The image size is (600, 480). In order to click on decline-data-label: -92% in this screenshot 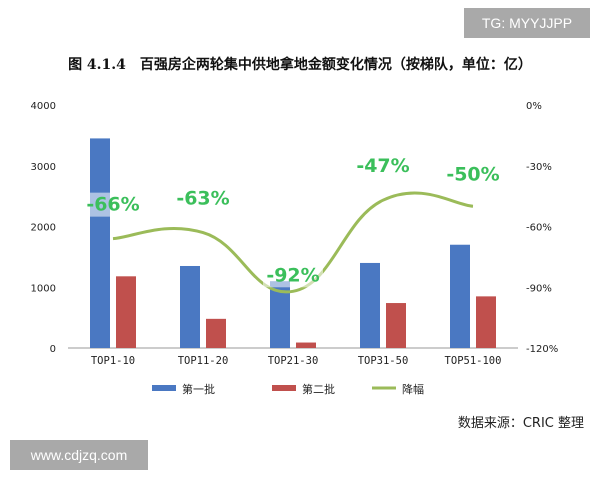, I will do `click(292, 275)`.